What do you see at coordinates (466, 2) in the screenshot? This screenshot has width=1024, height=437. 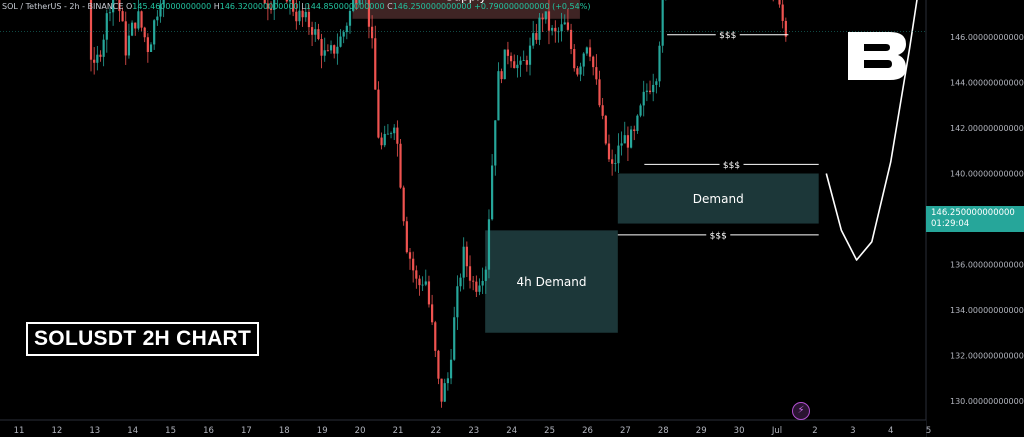 I see `zone-label: Supply` at bounding box center [466, 2].